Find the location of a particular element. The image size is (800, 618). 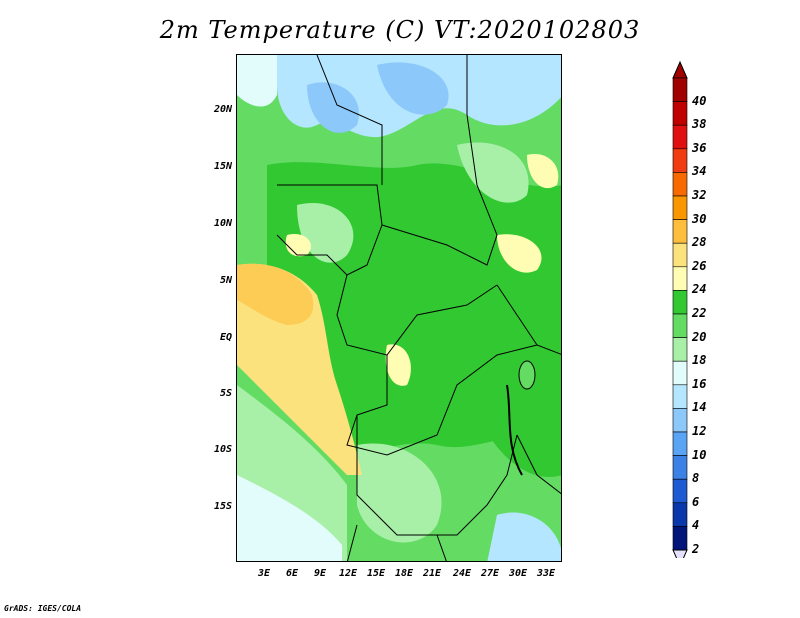

colorbar-label: 20 is located at coordinates (699, 336).